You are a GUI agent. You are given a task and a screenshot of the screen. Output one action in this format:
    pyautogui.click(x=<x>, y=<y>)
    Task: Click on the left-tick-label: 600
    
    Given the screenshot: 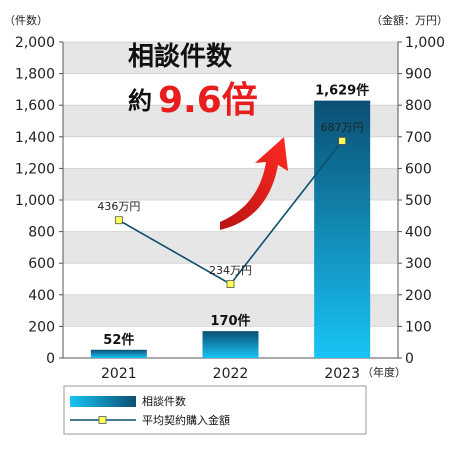 What is the action you would take?
    pyautogui.click(x=41, y=264)
    